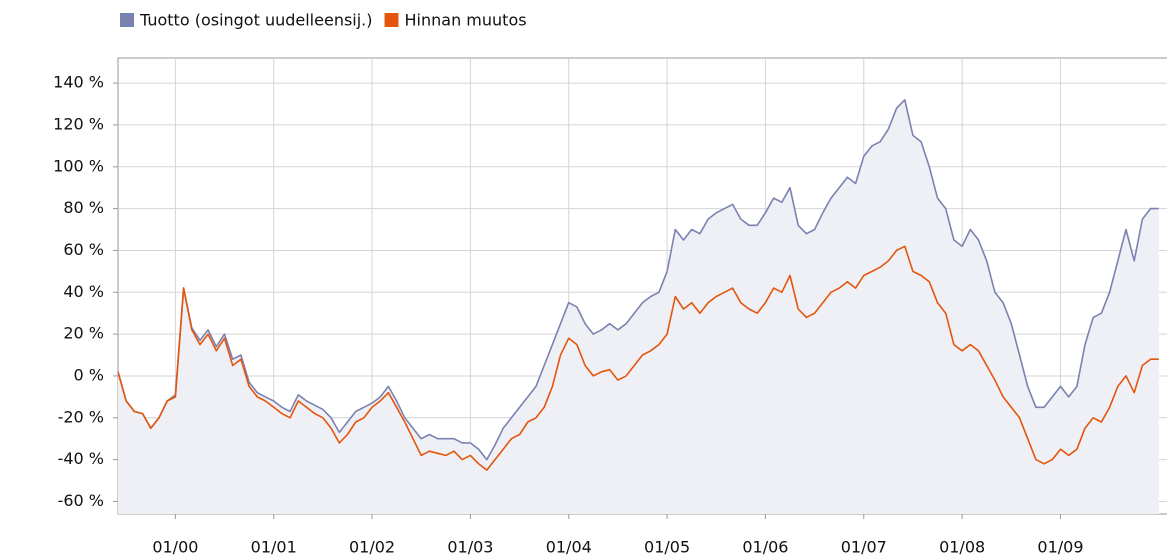 The width and height of the screenshot is (1167, 560). I want to click on x-tick-label: 01/05, so click(667, 547).